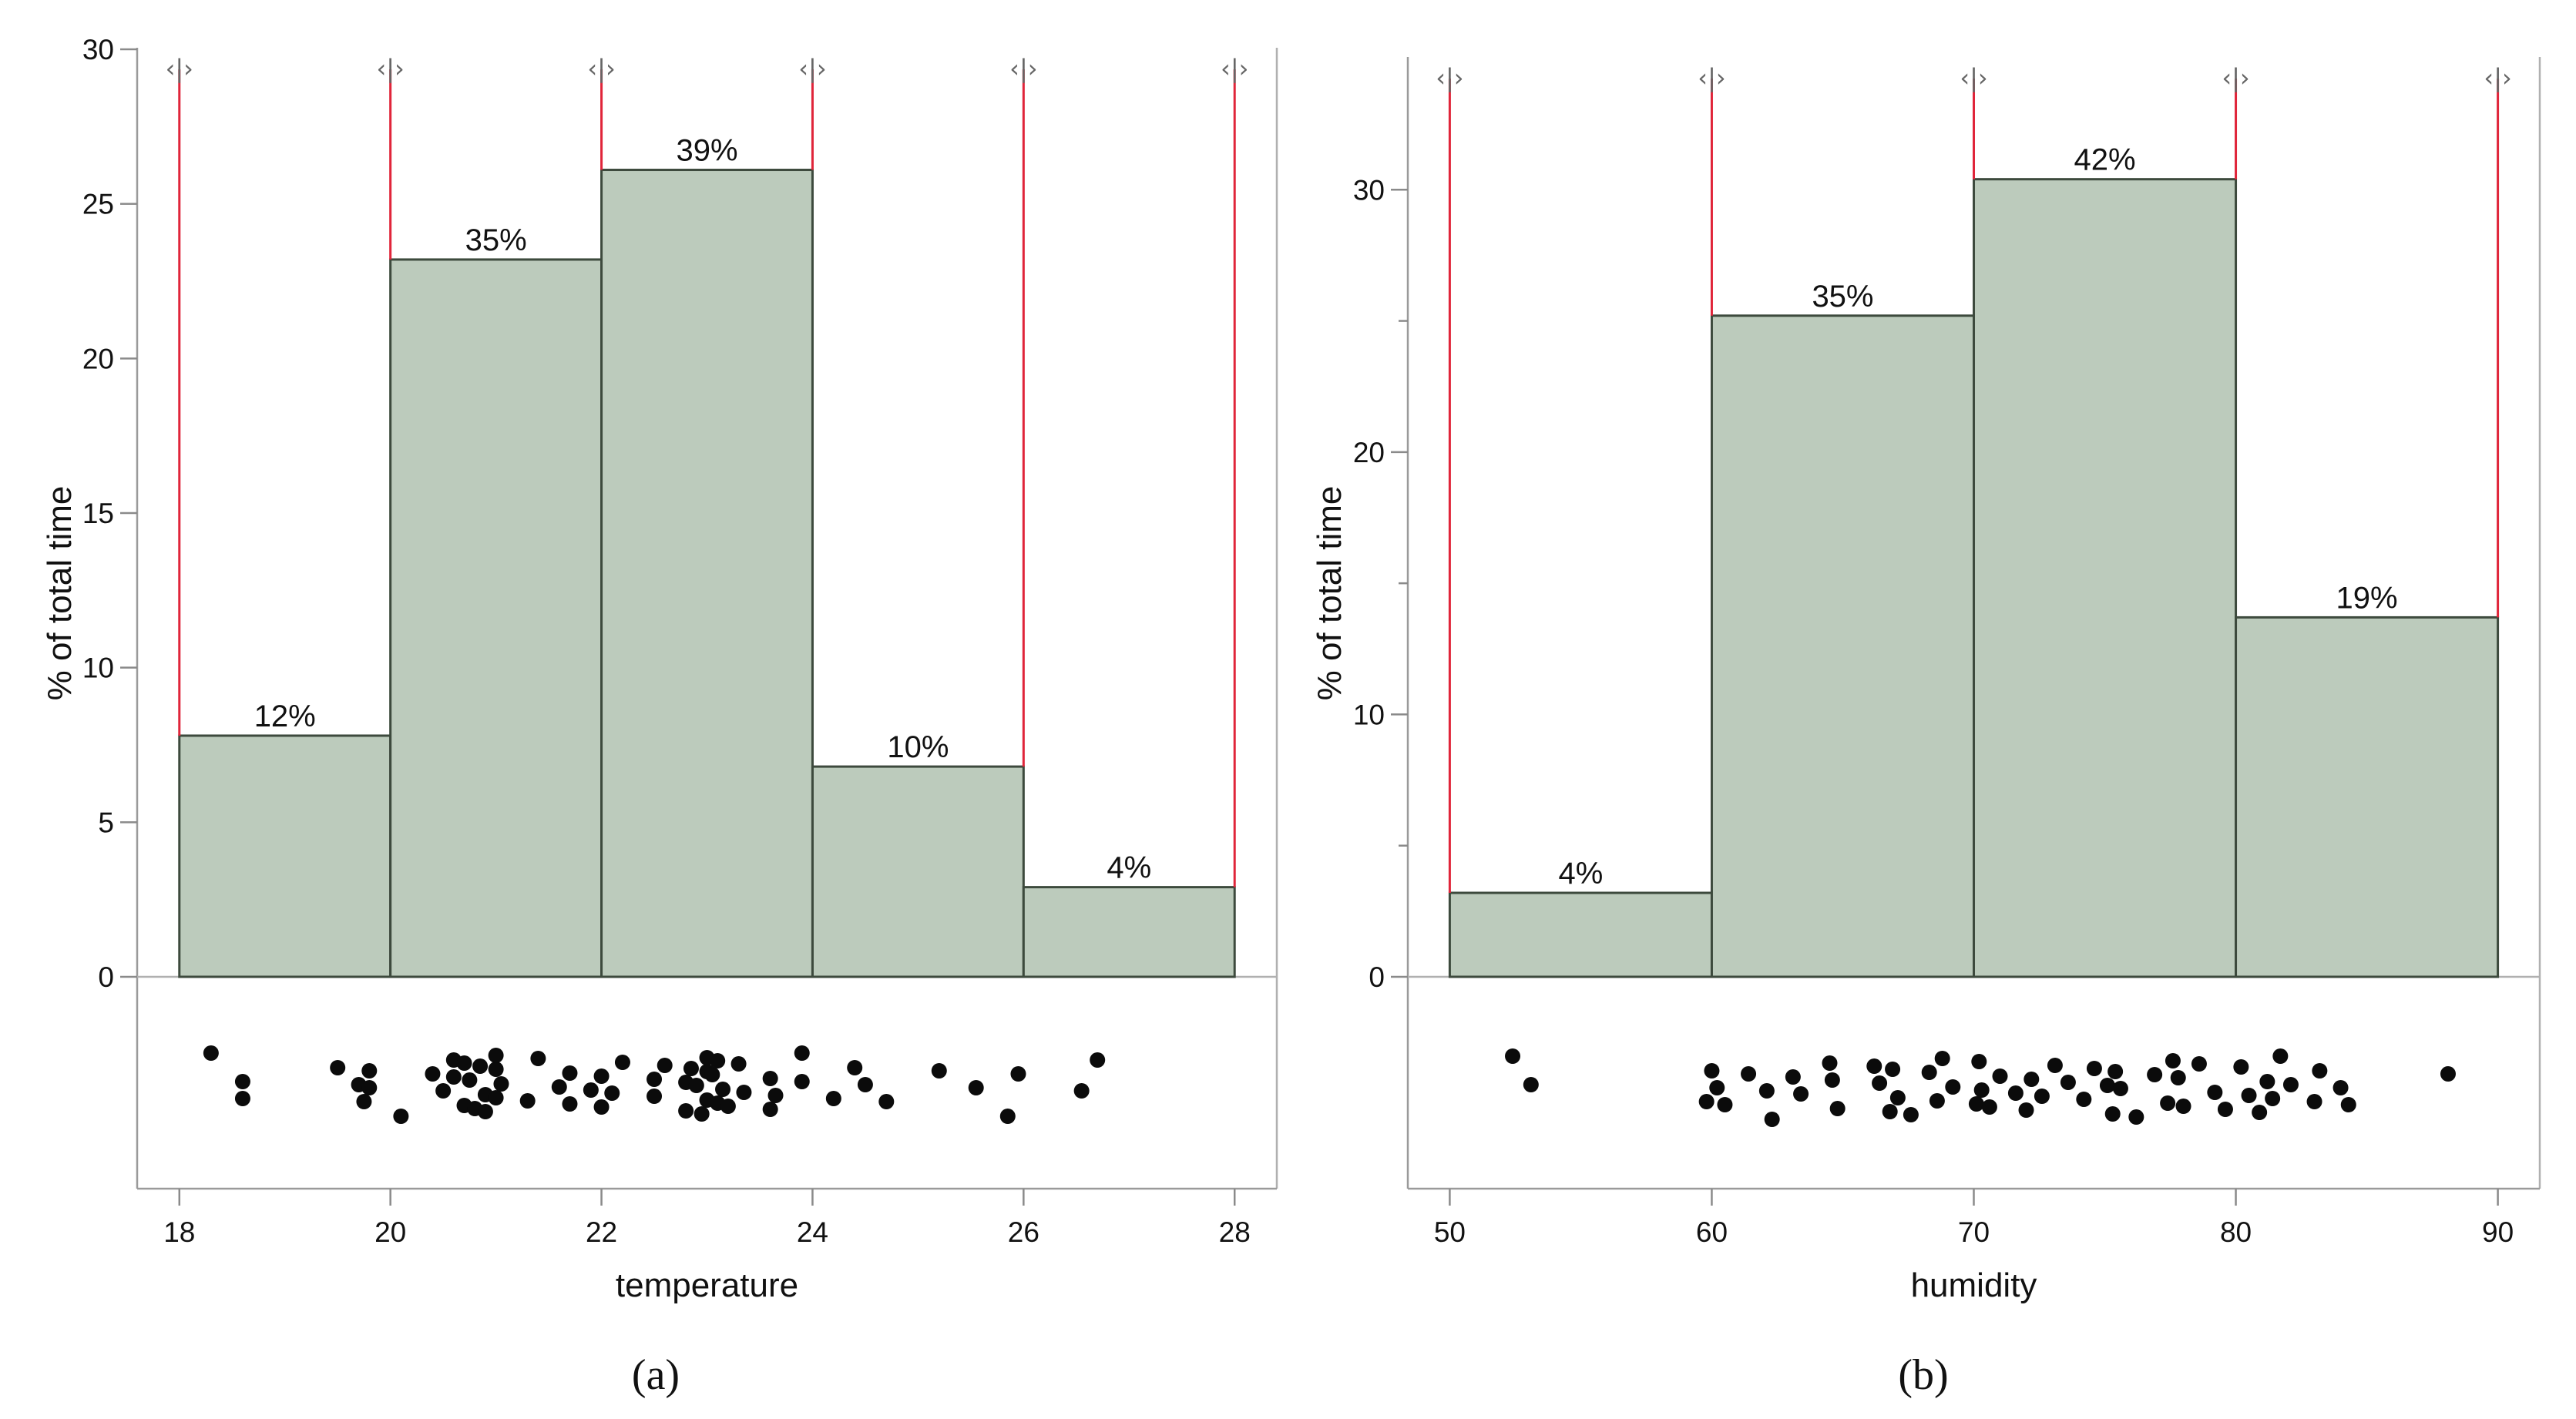 The height and width of the screenshot is (1419, 2576). What do you see at coordinates (1712, 1232) in the screenshot?
I see `x-tick-label: 60` at bounding box center [1712, 1232].